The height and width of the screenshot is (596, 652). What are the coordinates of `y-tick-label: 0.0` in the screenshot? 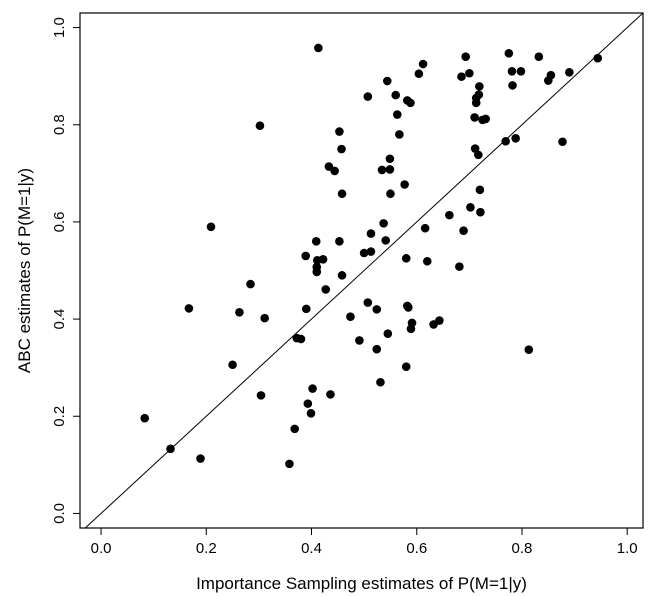 It's located at (59, 513).